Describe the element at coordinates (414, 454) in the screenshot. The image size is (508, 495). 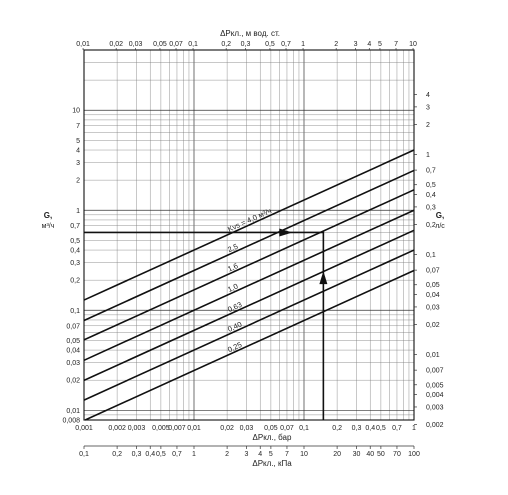
I see `kpa-tick-label: 100` at that location.